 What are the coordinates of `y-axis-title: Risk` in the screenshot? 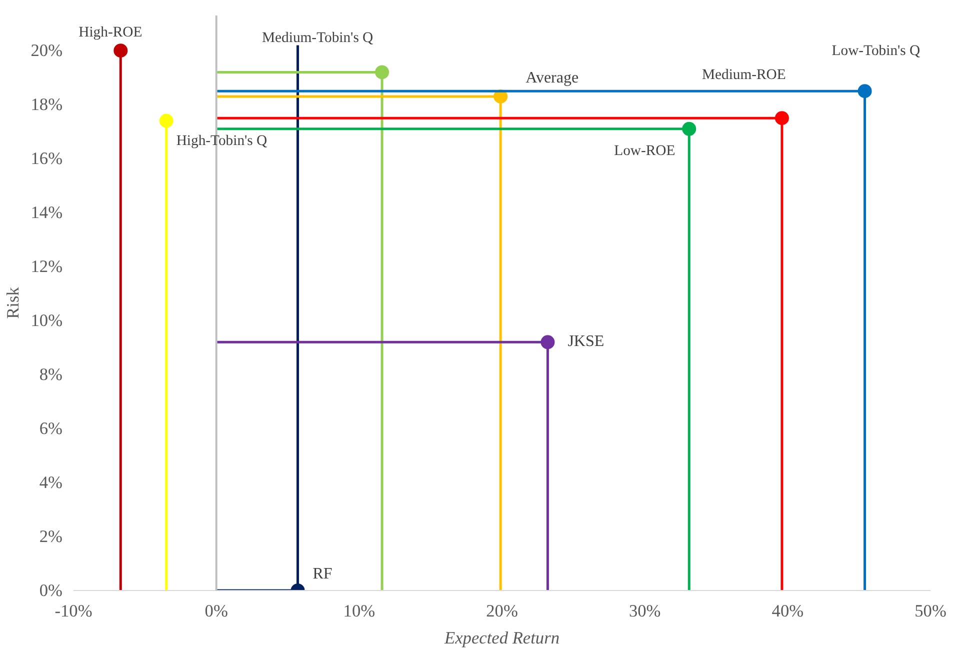 It's located at (13, 302).